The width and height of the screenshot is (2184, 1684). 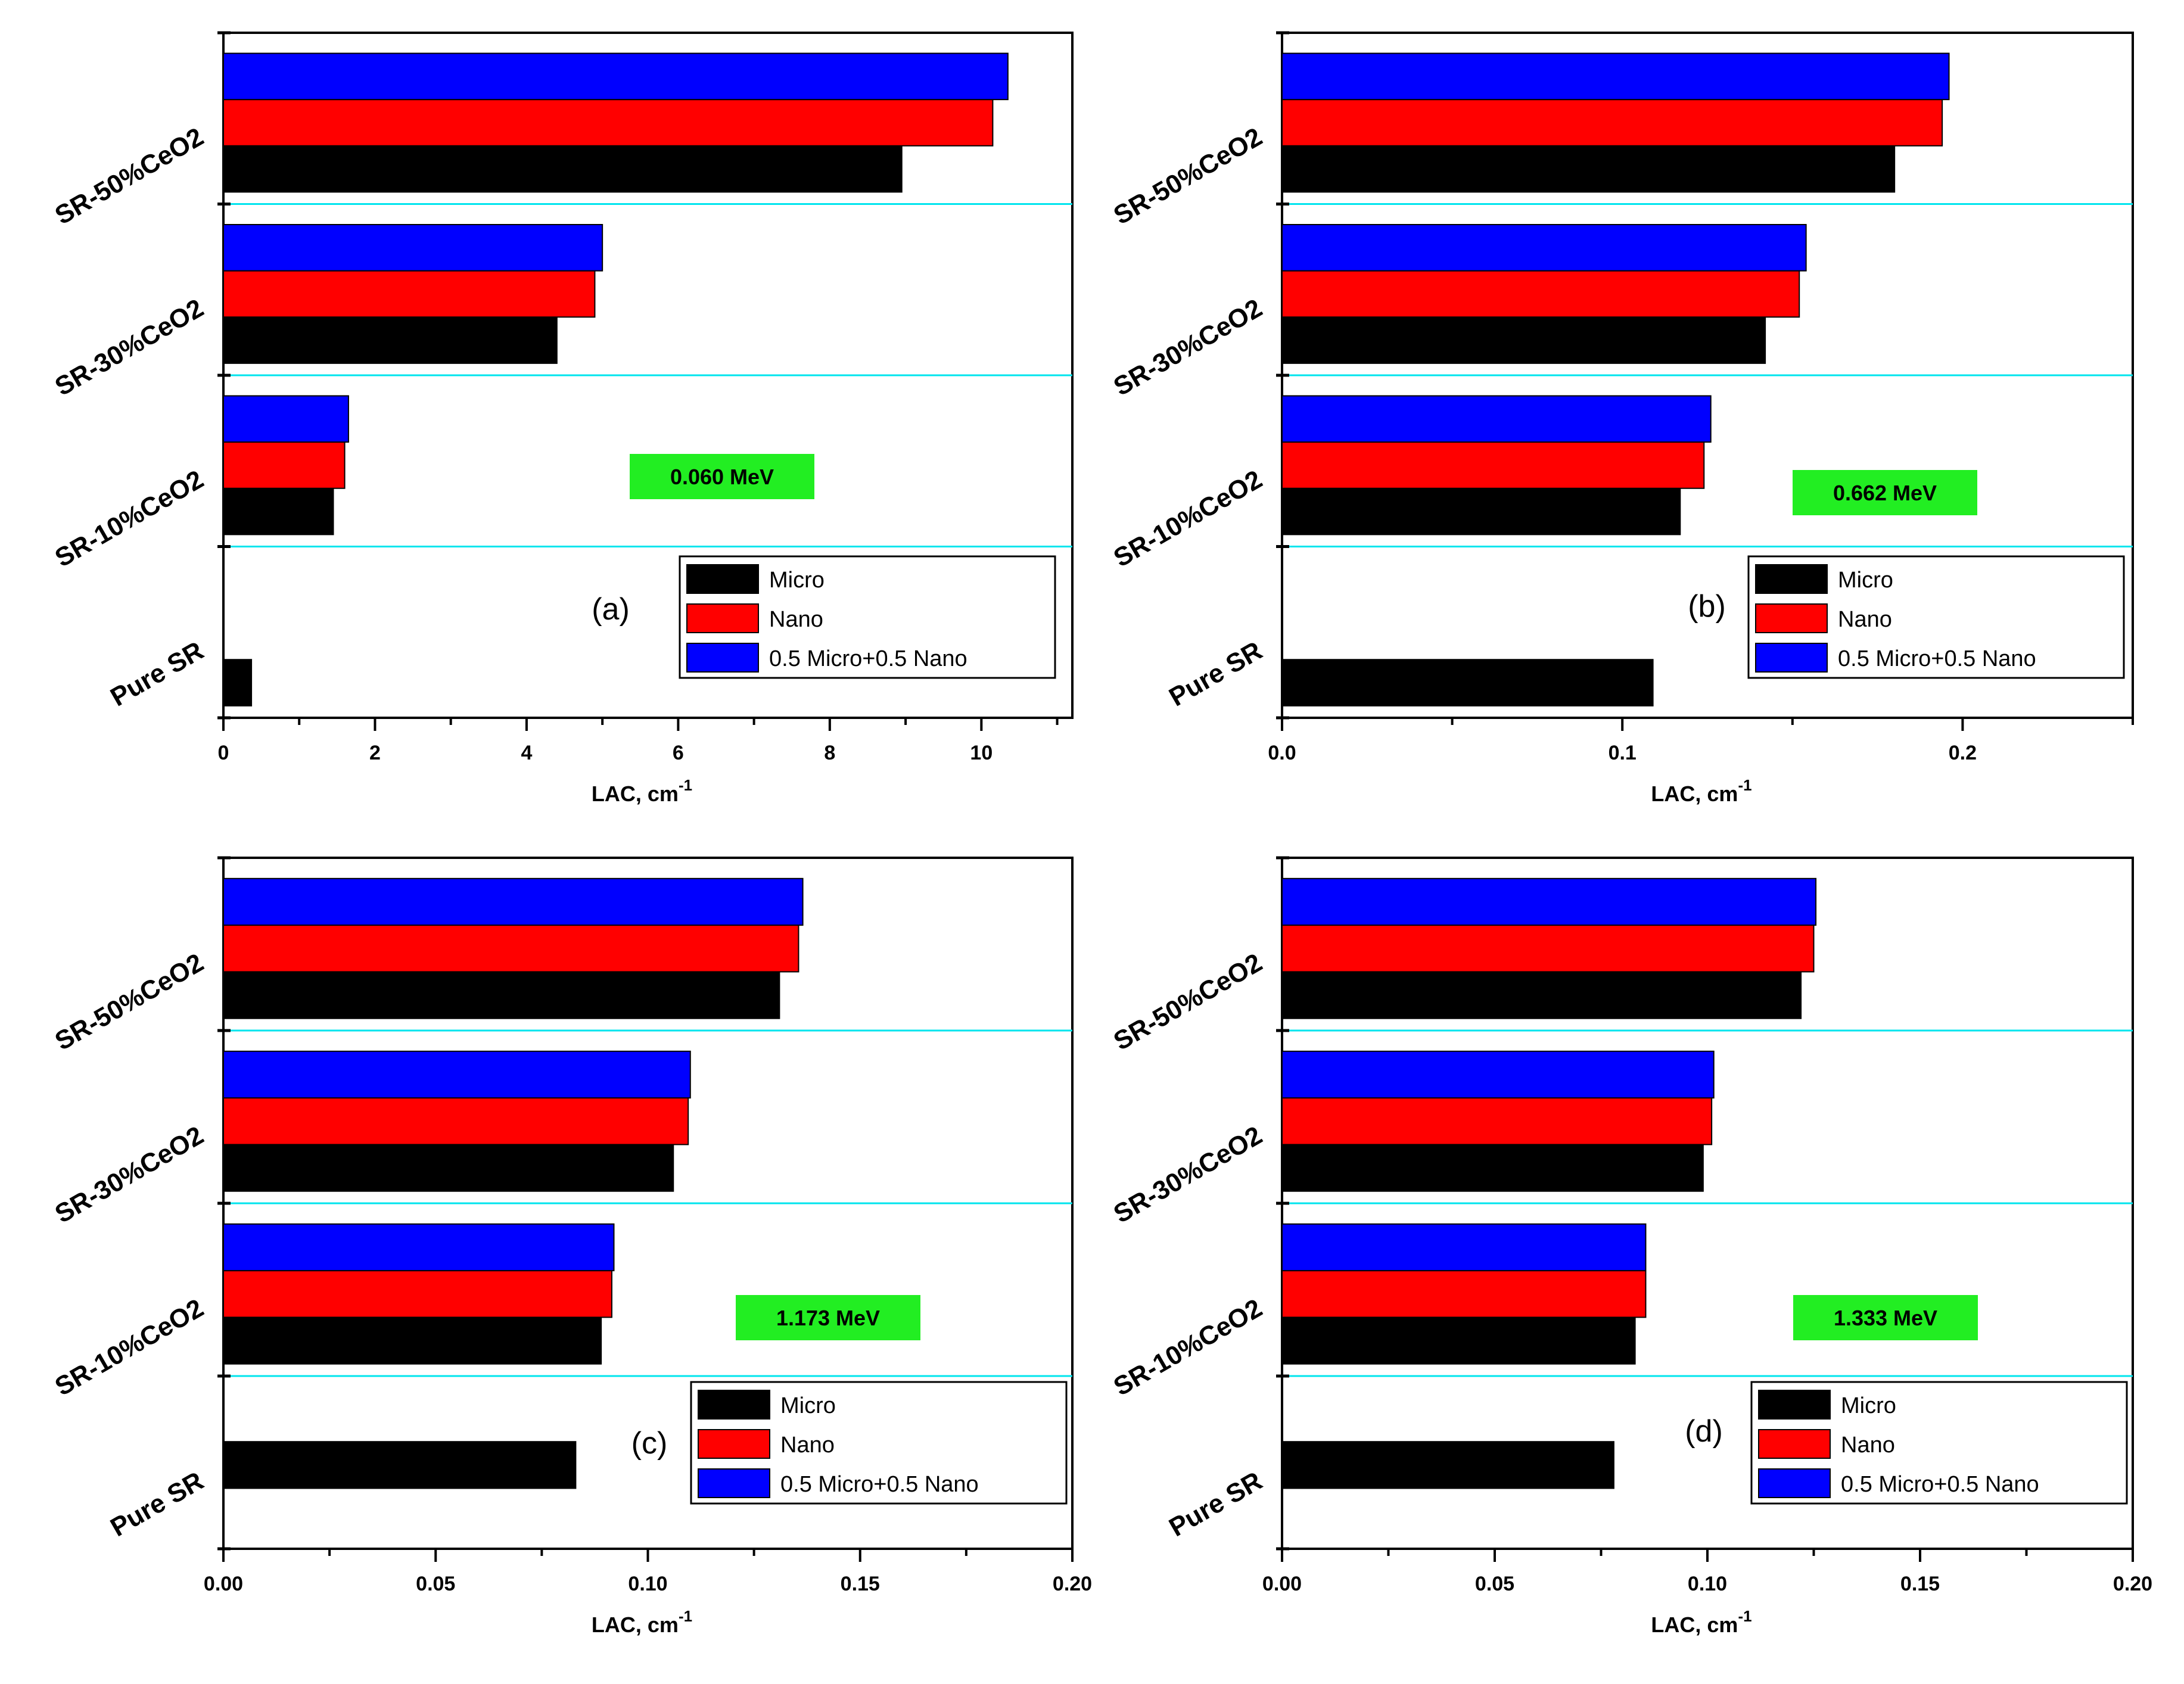 What do you see at coordinates (1885, 493) in the screenshot?
I see `energy-label: 0.662 MeV` at bounding box center [1885, 493].